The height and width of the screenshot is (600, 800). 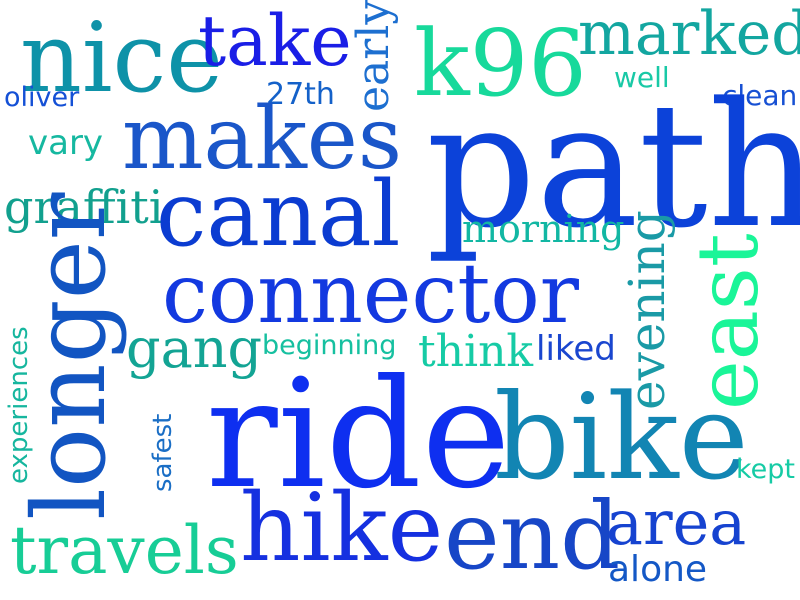 I want to click on word-think: think, so click(x=476, y=351).